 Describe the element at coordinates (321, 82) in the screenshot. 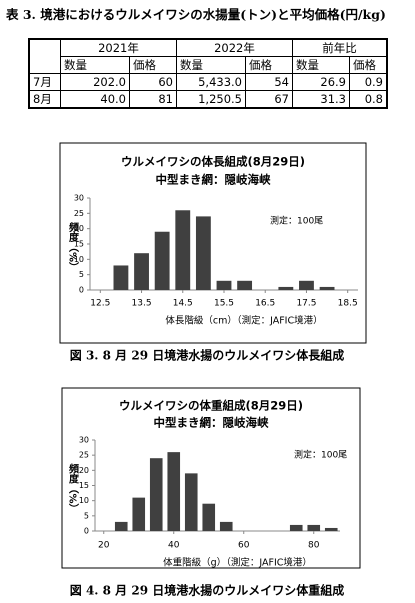

I see `table-cell: 26.9` at that location.